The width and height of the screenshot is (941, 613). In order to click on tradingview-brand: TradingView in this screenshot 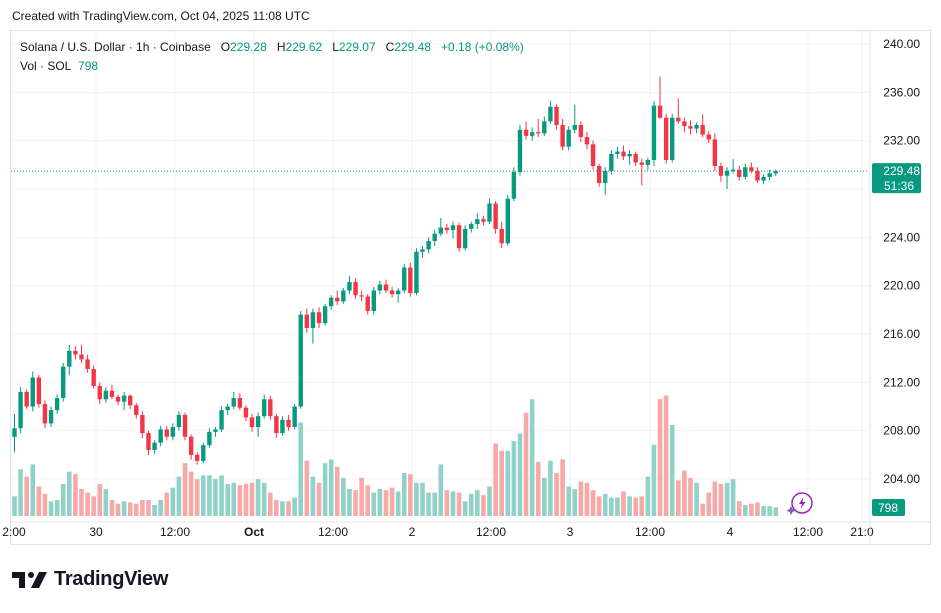, I will do `click(90, 579)`.